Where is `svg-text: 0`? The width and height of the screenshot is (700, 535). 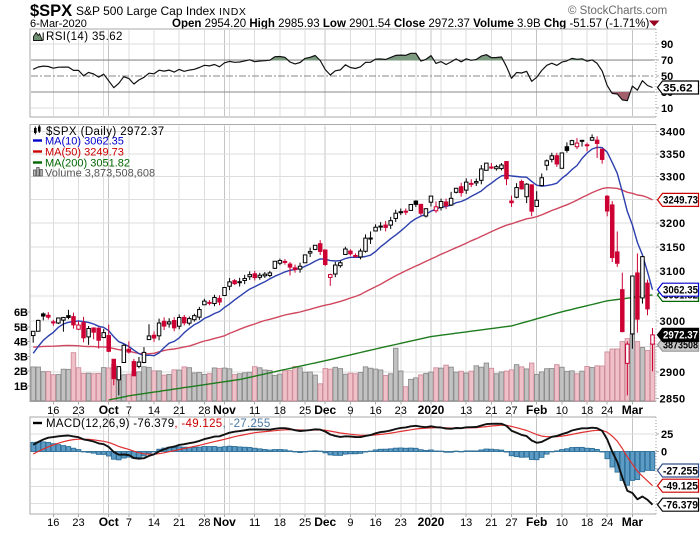
svg-text: 0 is located at coordinates (664, 453).